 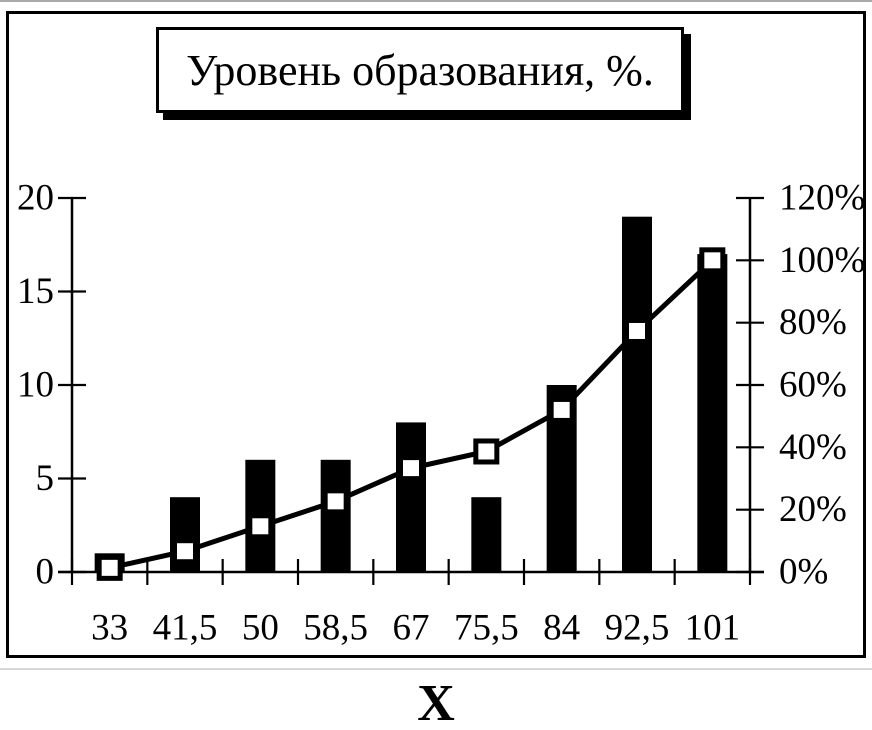 I want to click on bottom-divider-rule, so click(x=436, y=669).